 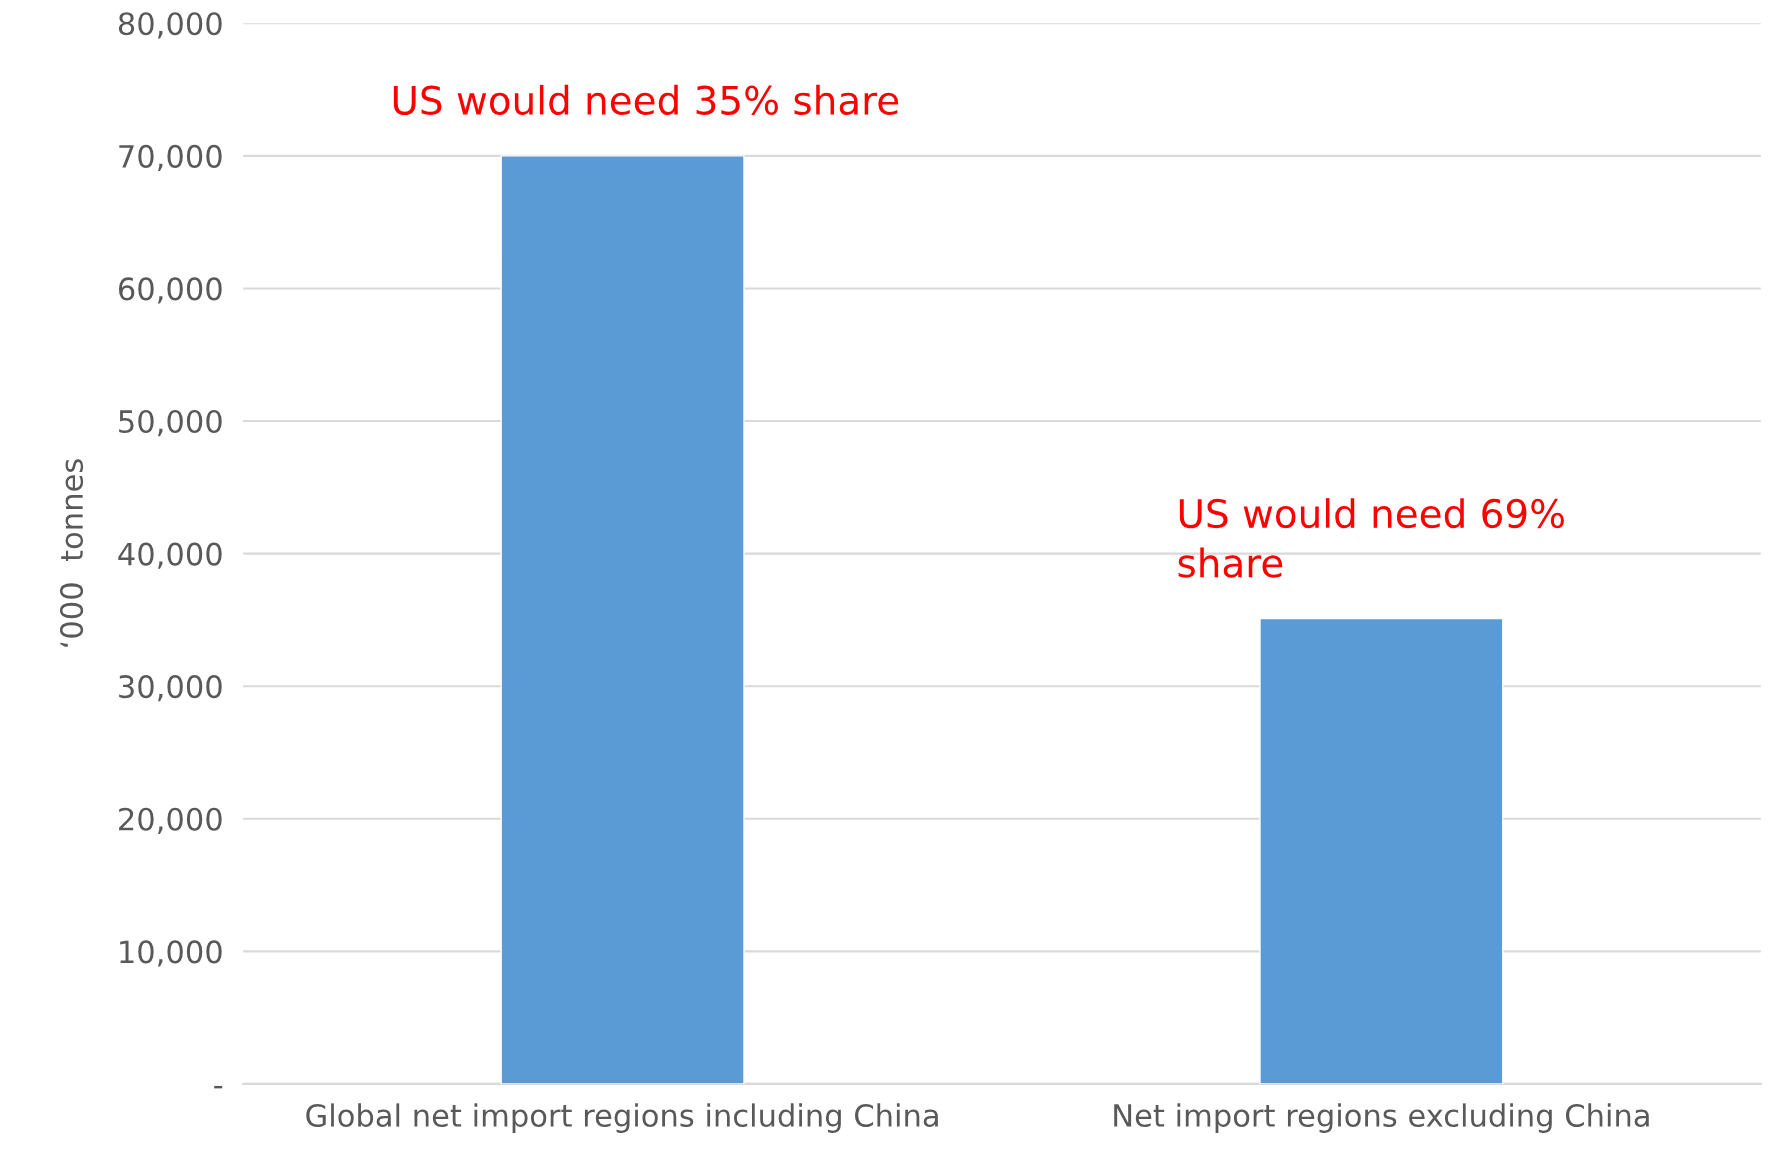 I want to click on y-tick-label: 50,000, so click(x=170, y=423).